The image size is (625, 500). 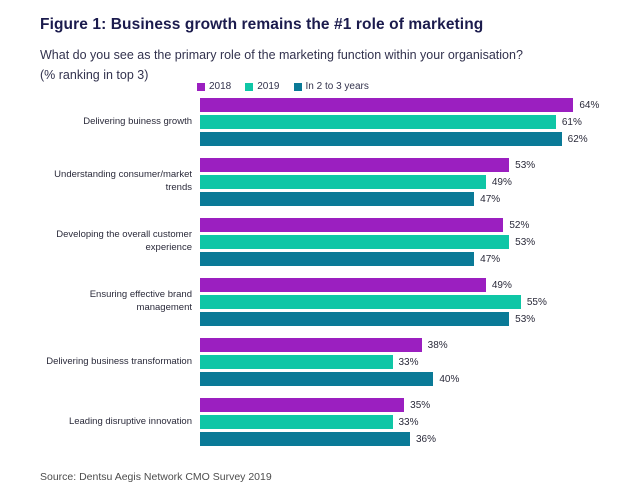 What do you see at coordinates (589, 105) in the screenshot?
I see `value-label: 64%` at bounding box center [589, 105].